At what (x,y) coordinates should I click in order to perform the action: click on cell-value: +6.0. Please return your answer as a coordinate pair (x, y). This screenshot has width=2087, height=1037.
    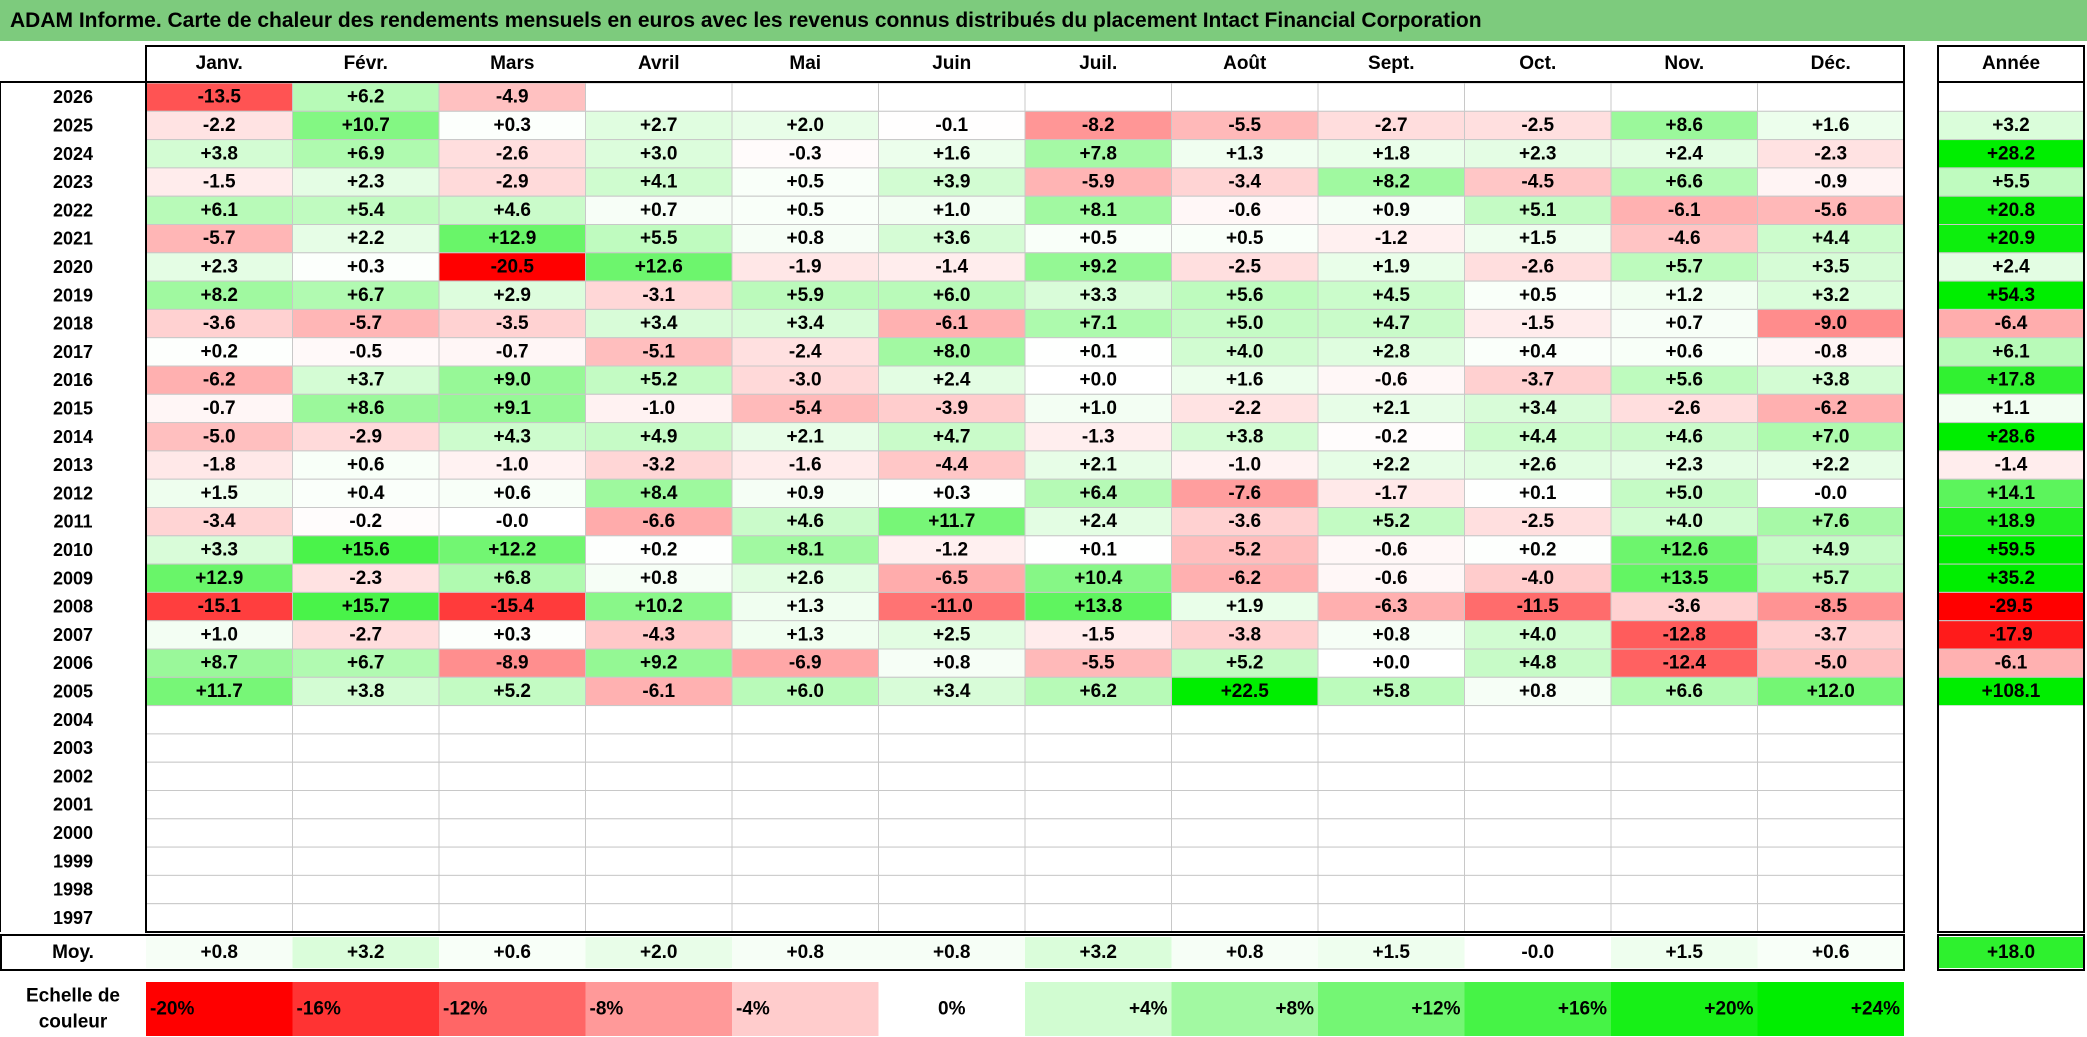
    Looking at the image, I should click on (805, 691).